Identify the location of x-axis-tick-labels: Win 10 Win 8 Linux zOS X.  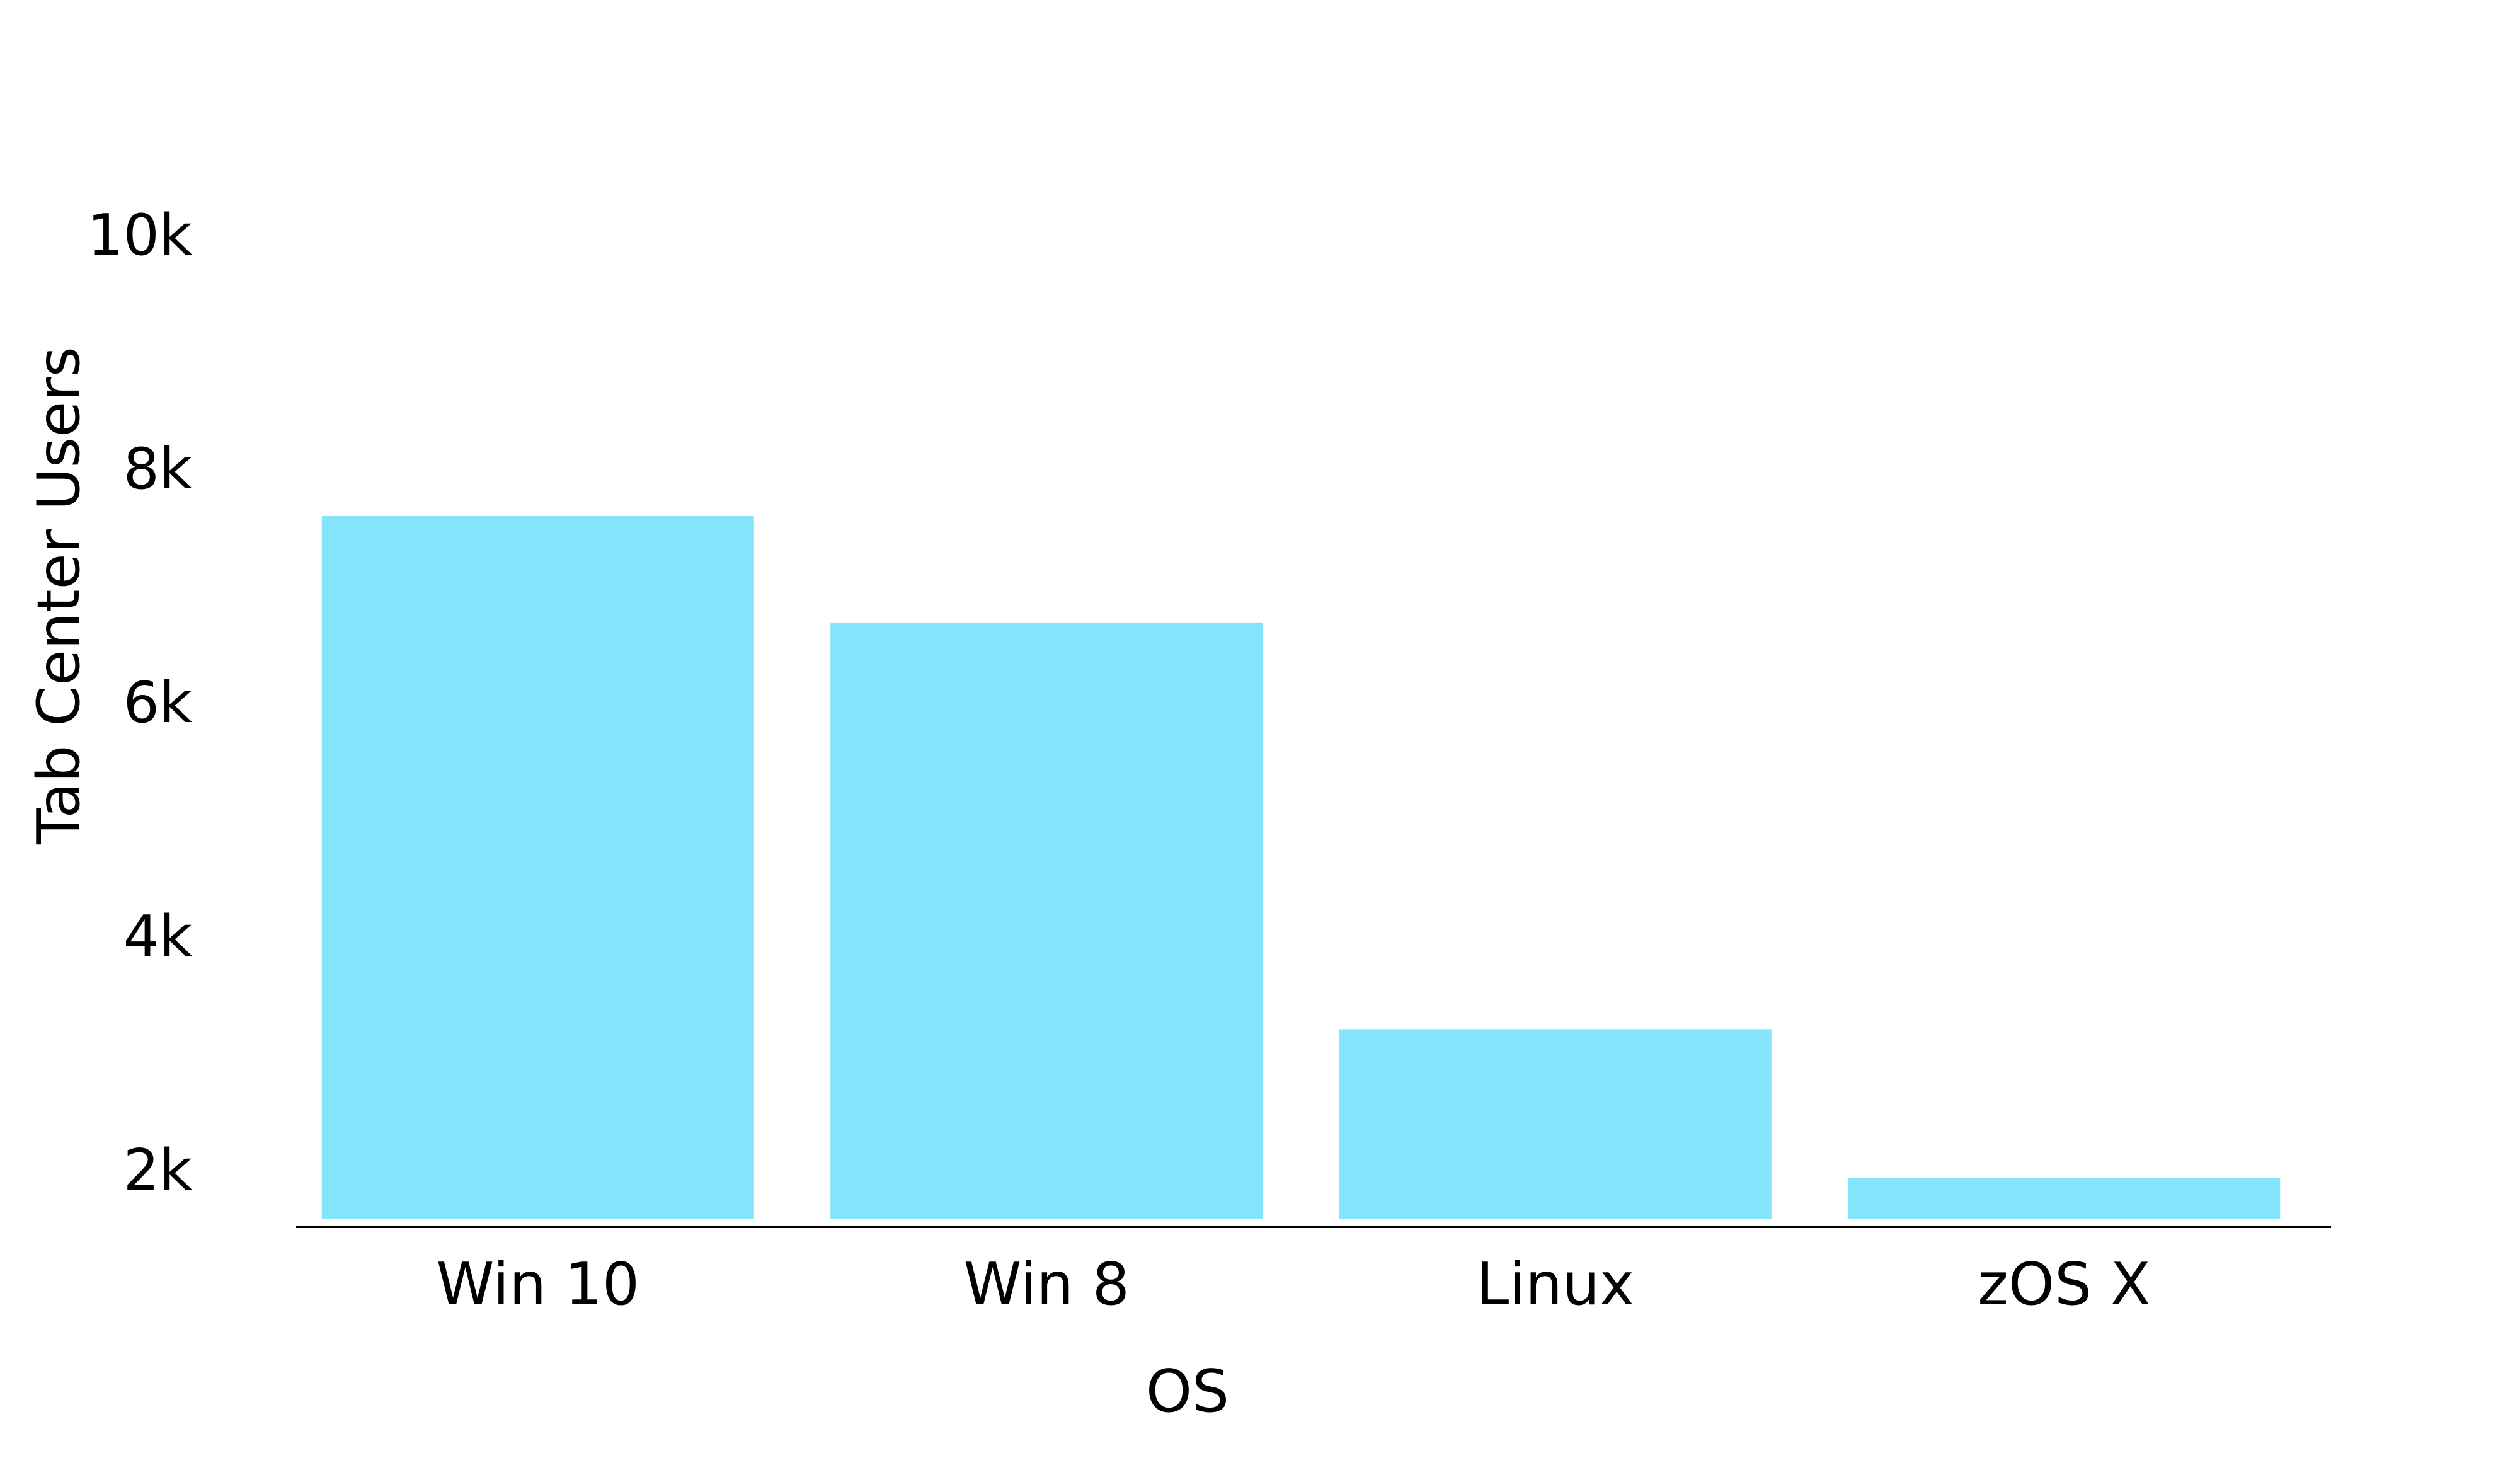
(1293, 1284).